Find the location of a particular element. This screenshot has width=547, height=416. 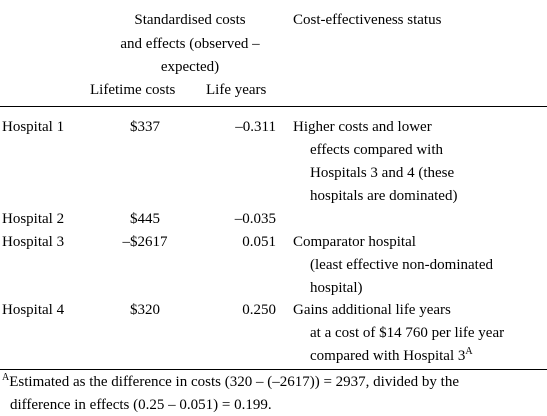

status-hospital-1-line1: Higher costs and lower is located at coordinates (362, 127).